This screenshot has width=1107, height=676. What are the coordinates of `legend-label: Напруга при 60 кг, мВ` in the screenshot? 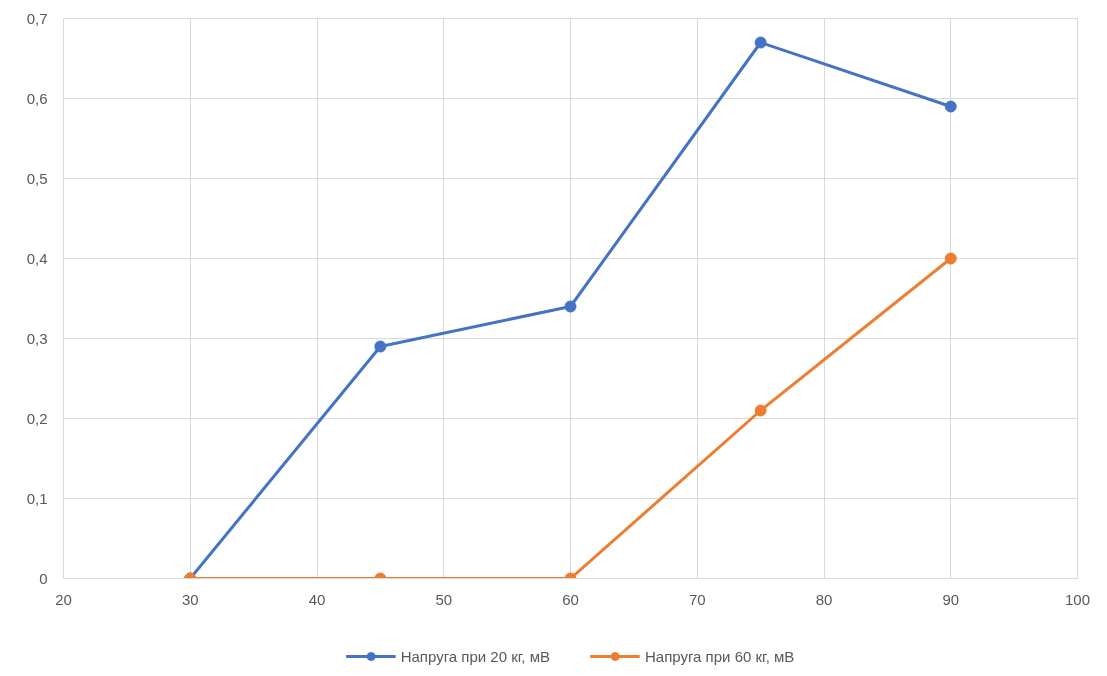 It's located at (720, 656).